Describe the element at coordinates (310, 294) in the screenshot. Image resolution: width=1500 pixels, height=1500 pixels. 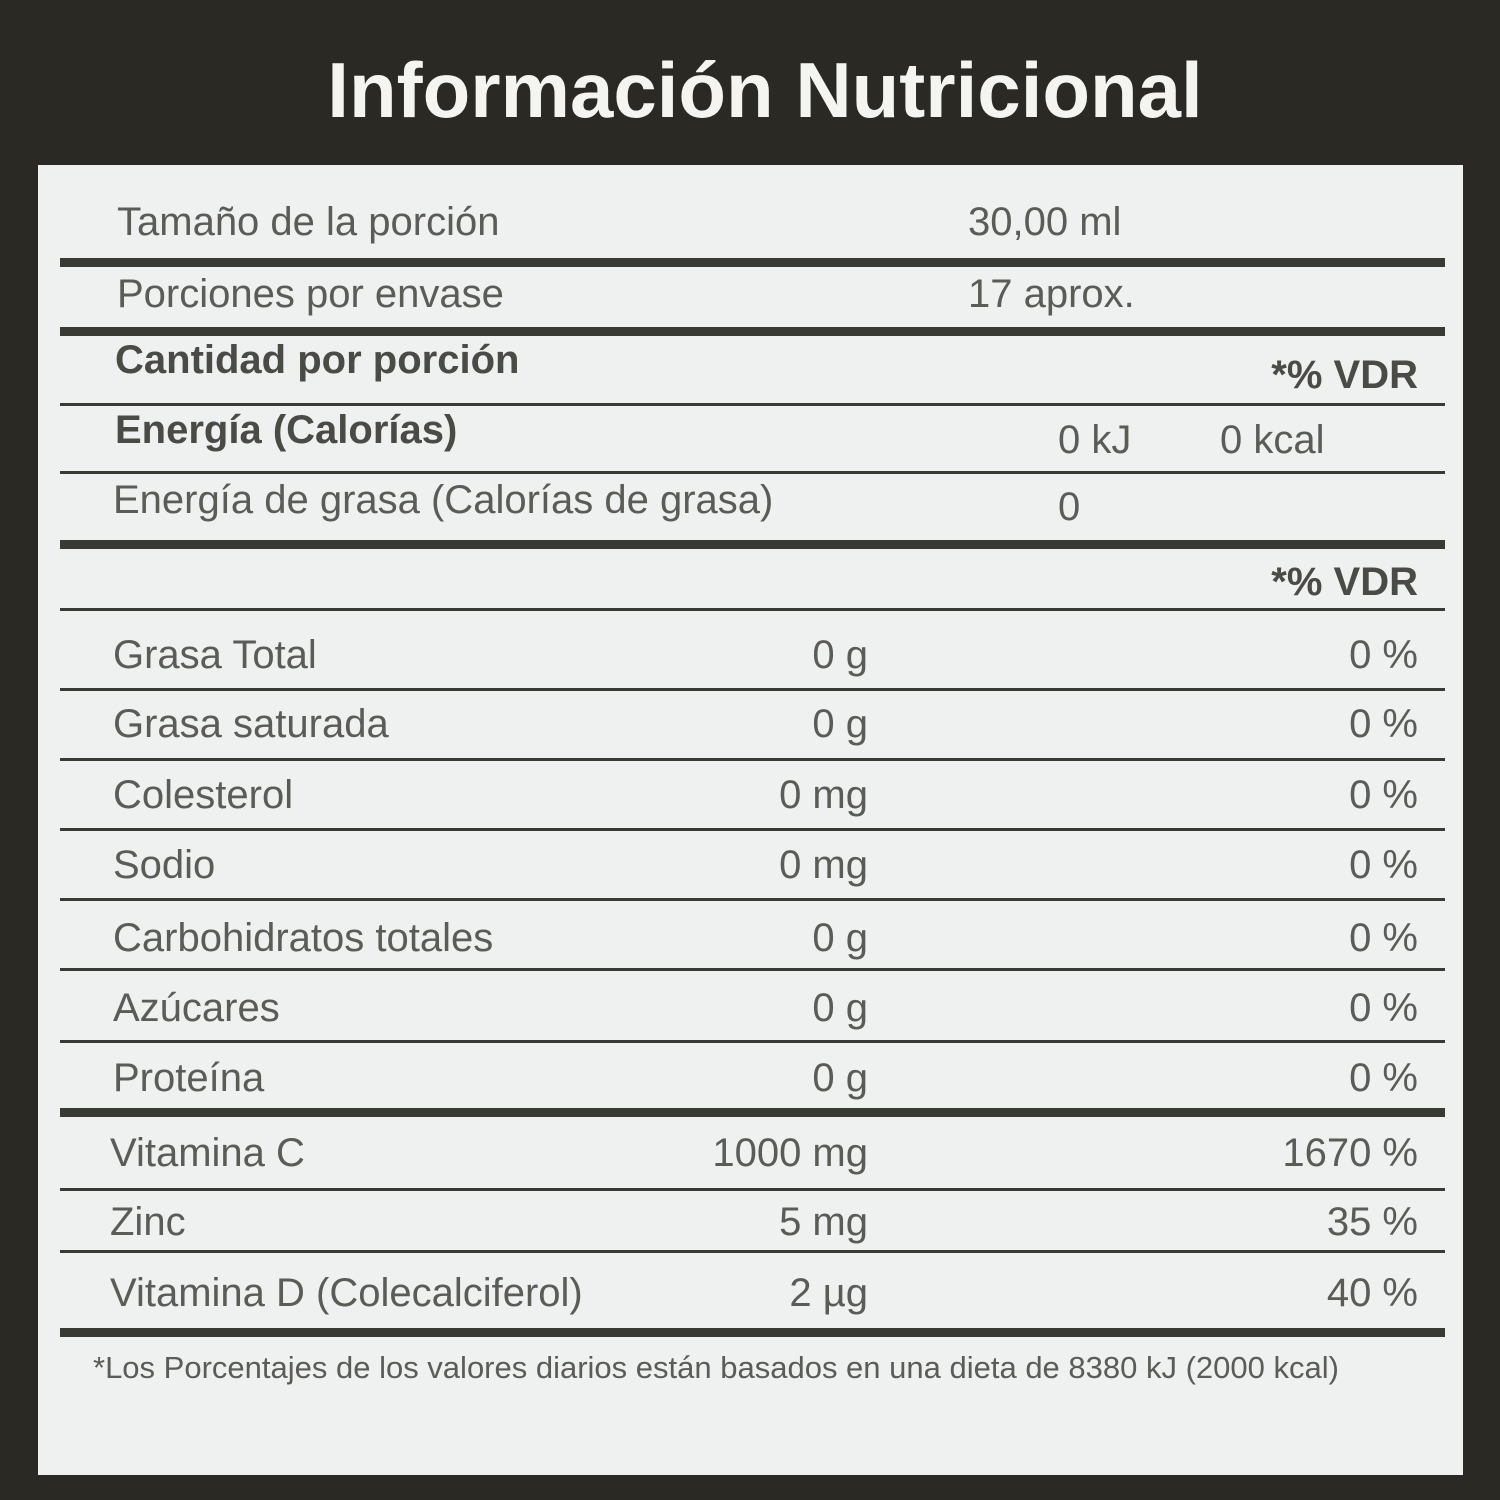
I see `serving-label: Porciones por envase` at that location.